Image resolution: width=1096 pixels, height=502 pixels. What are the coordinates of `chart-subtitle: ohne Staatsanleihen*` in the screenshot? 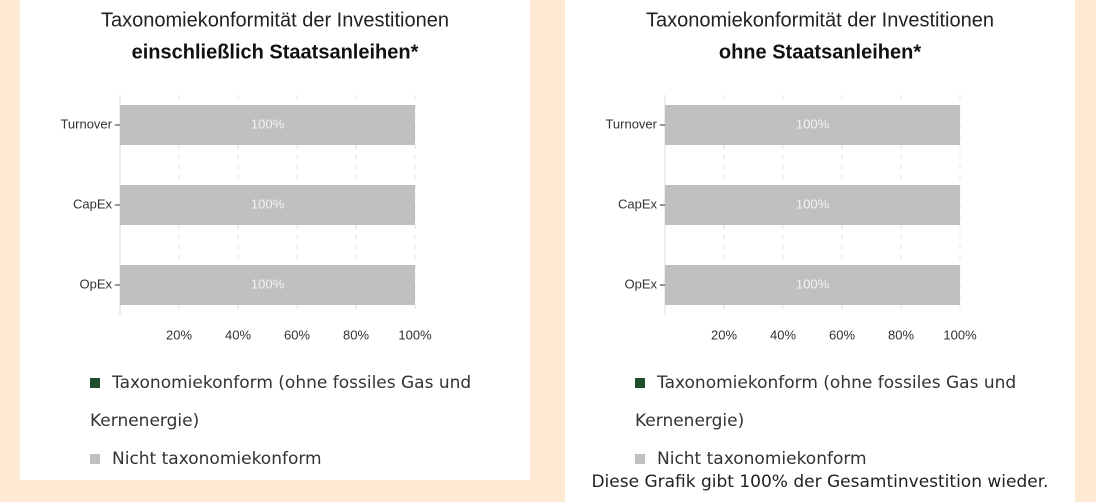 It's located at (820, 52).